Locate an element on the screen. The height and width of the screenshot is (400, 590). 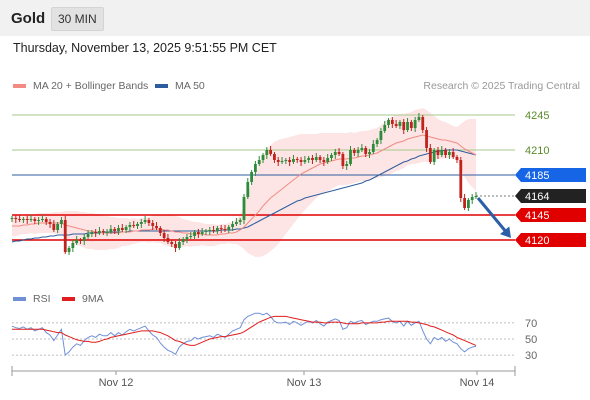
x-tick-label: Nov 14 is located at coordinates (477, 383).